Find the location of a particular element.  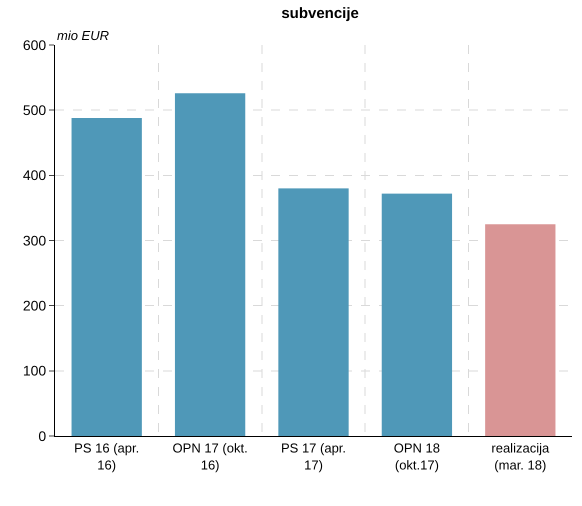

y-tick-label: 500 is located at coordinates (34, 110).